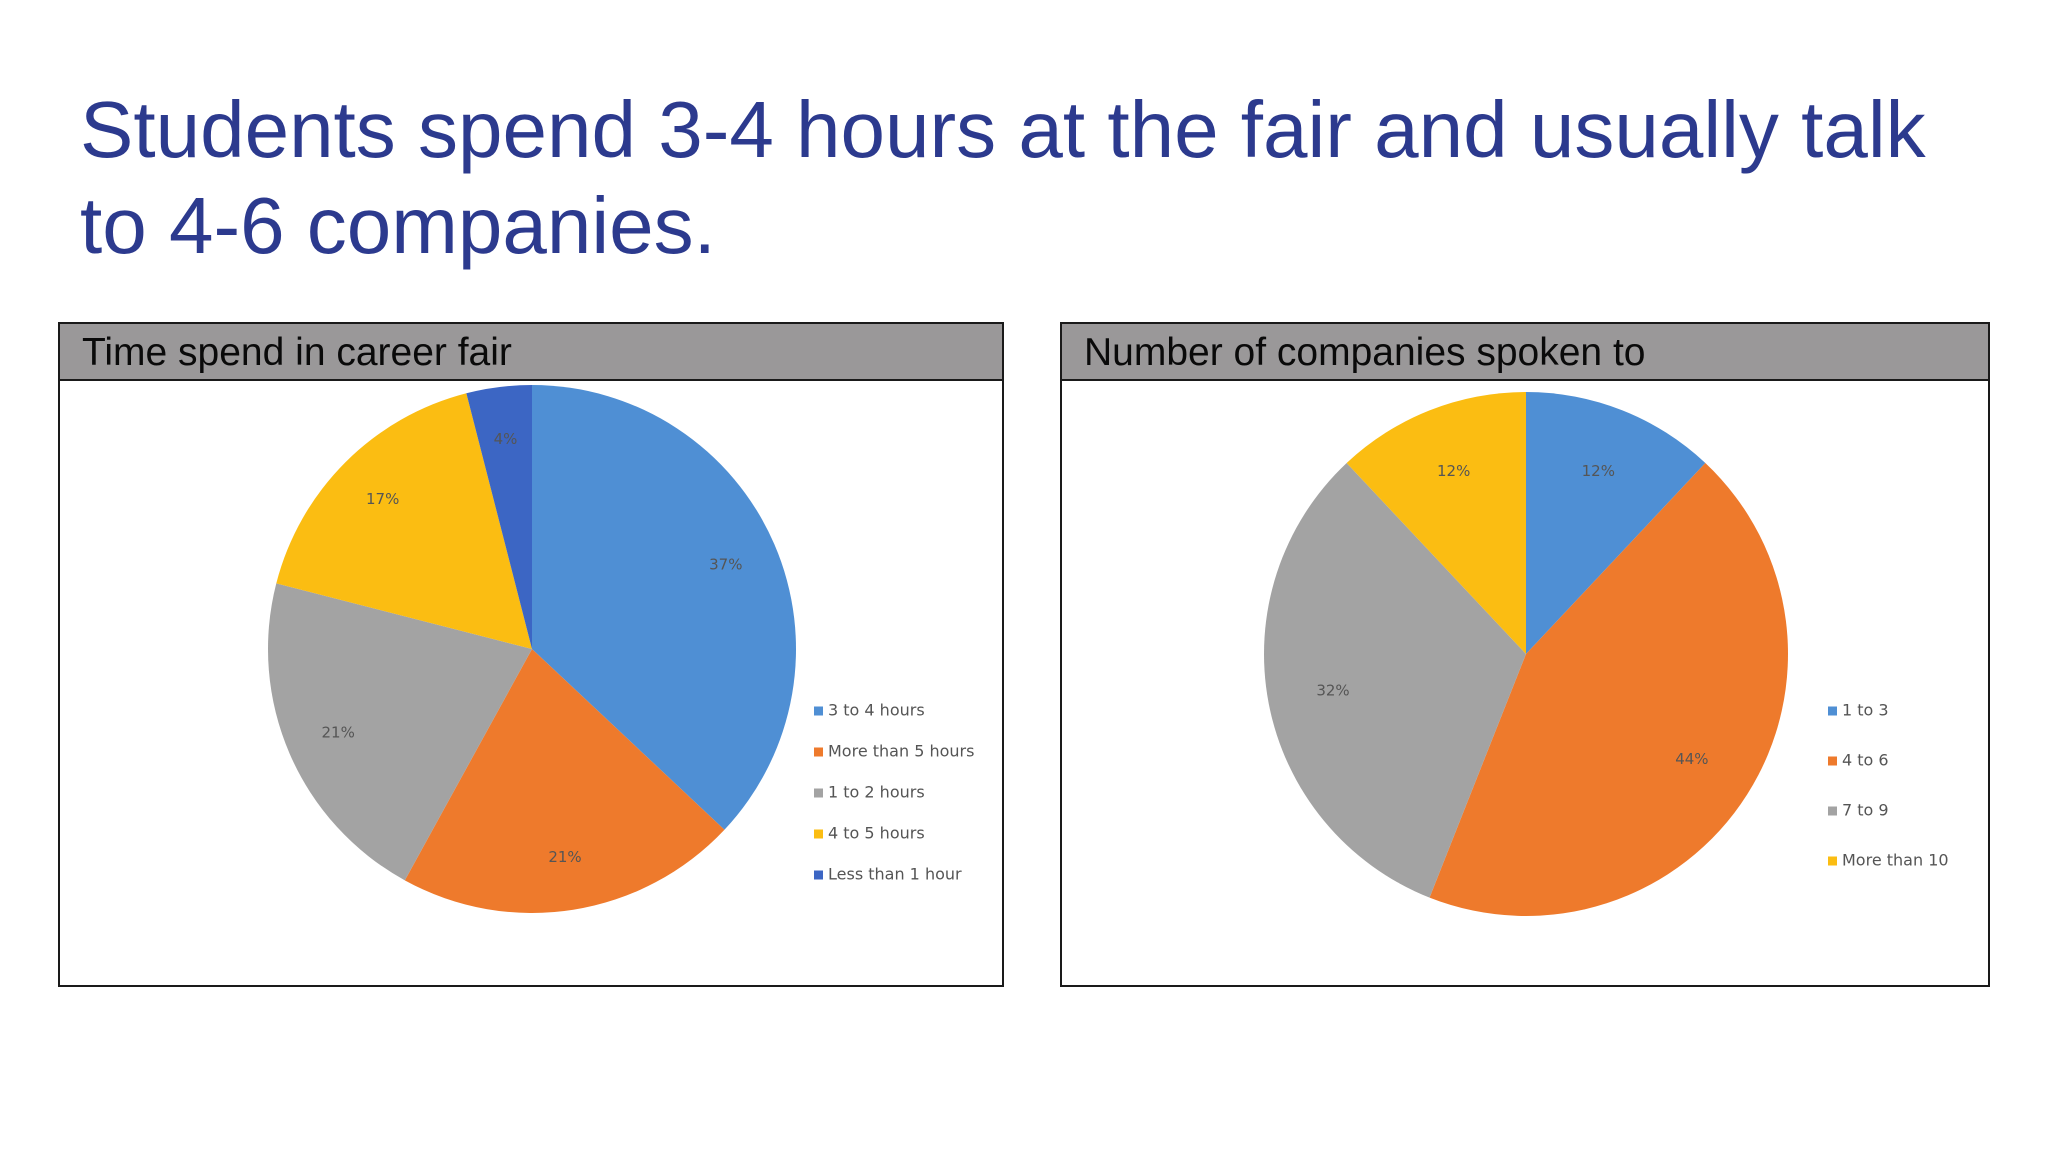  I want to click on legend-label-1-to-2-hours: 1 to 2 hours, so click(876, 792).